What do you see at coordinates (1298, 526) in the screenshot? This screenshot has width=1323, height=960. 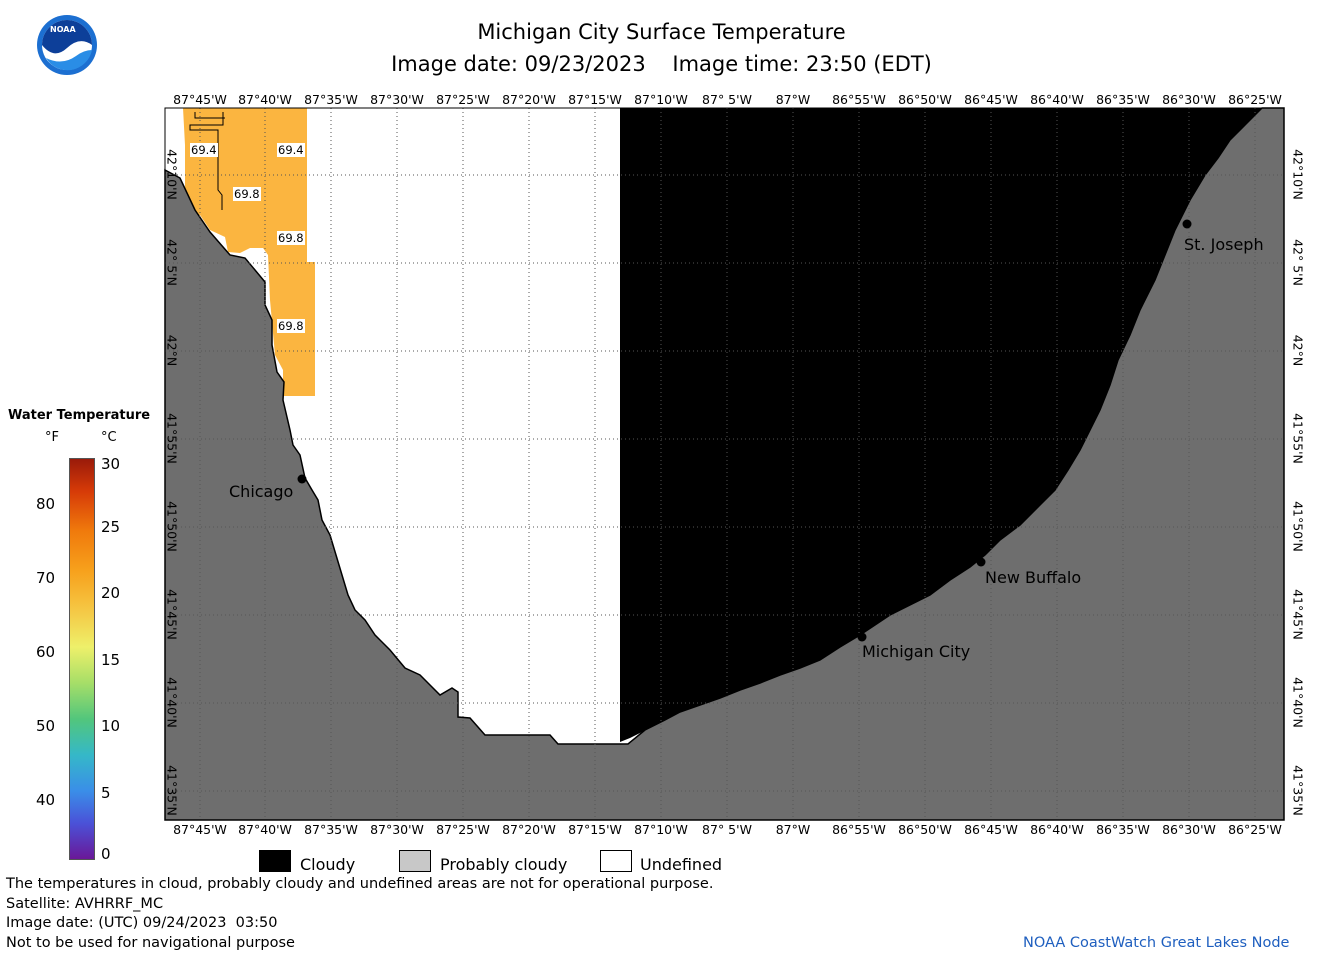 I see `lat-tick-right: 41°50'N` at bounding box center [1298, 526].